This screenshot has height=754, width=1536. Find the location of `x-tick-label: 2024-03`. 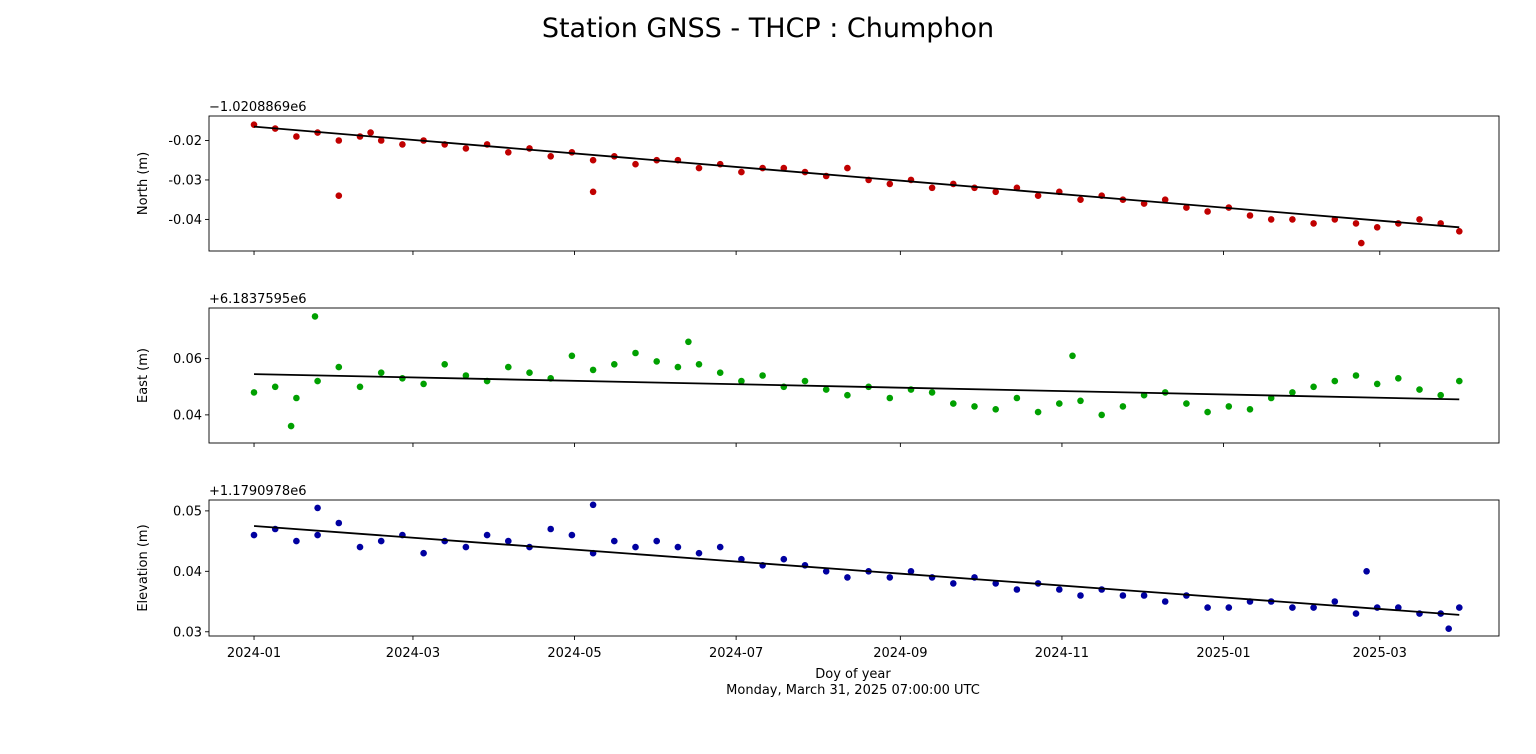

x-tick-label: 2024-03 is located at coordinates (413, 653).